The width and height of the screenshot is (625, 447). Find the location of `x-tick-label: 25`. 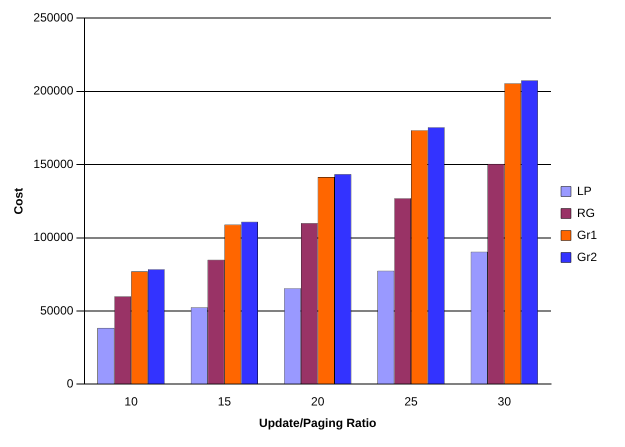

x-tick-label: 25 is located at coordinates (411, 401).